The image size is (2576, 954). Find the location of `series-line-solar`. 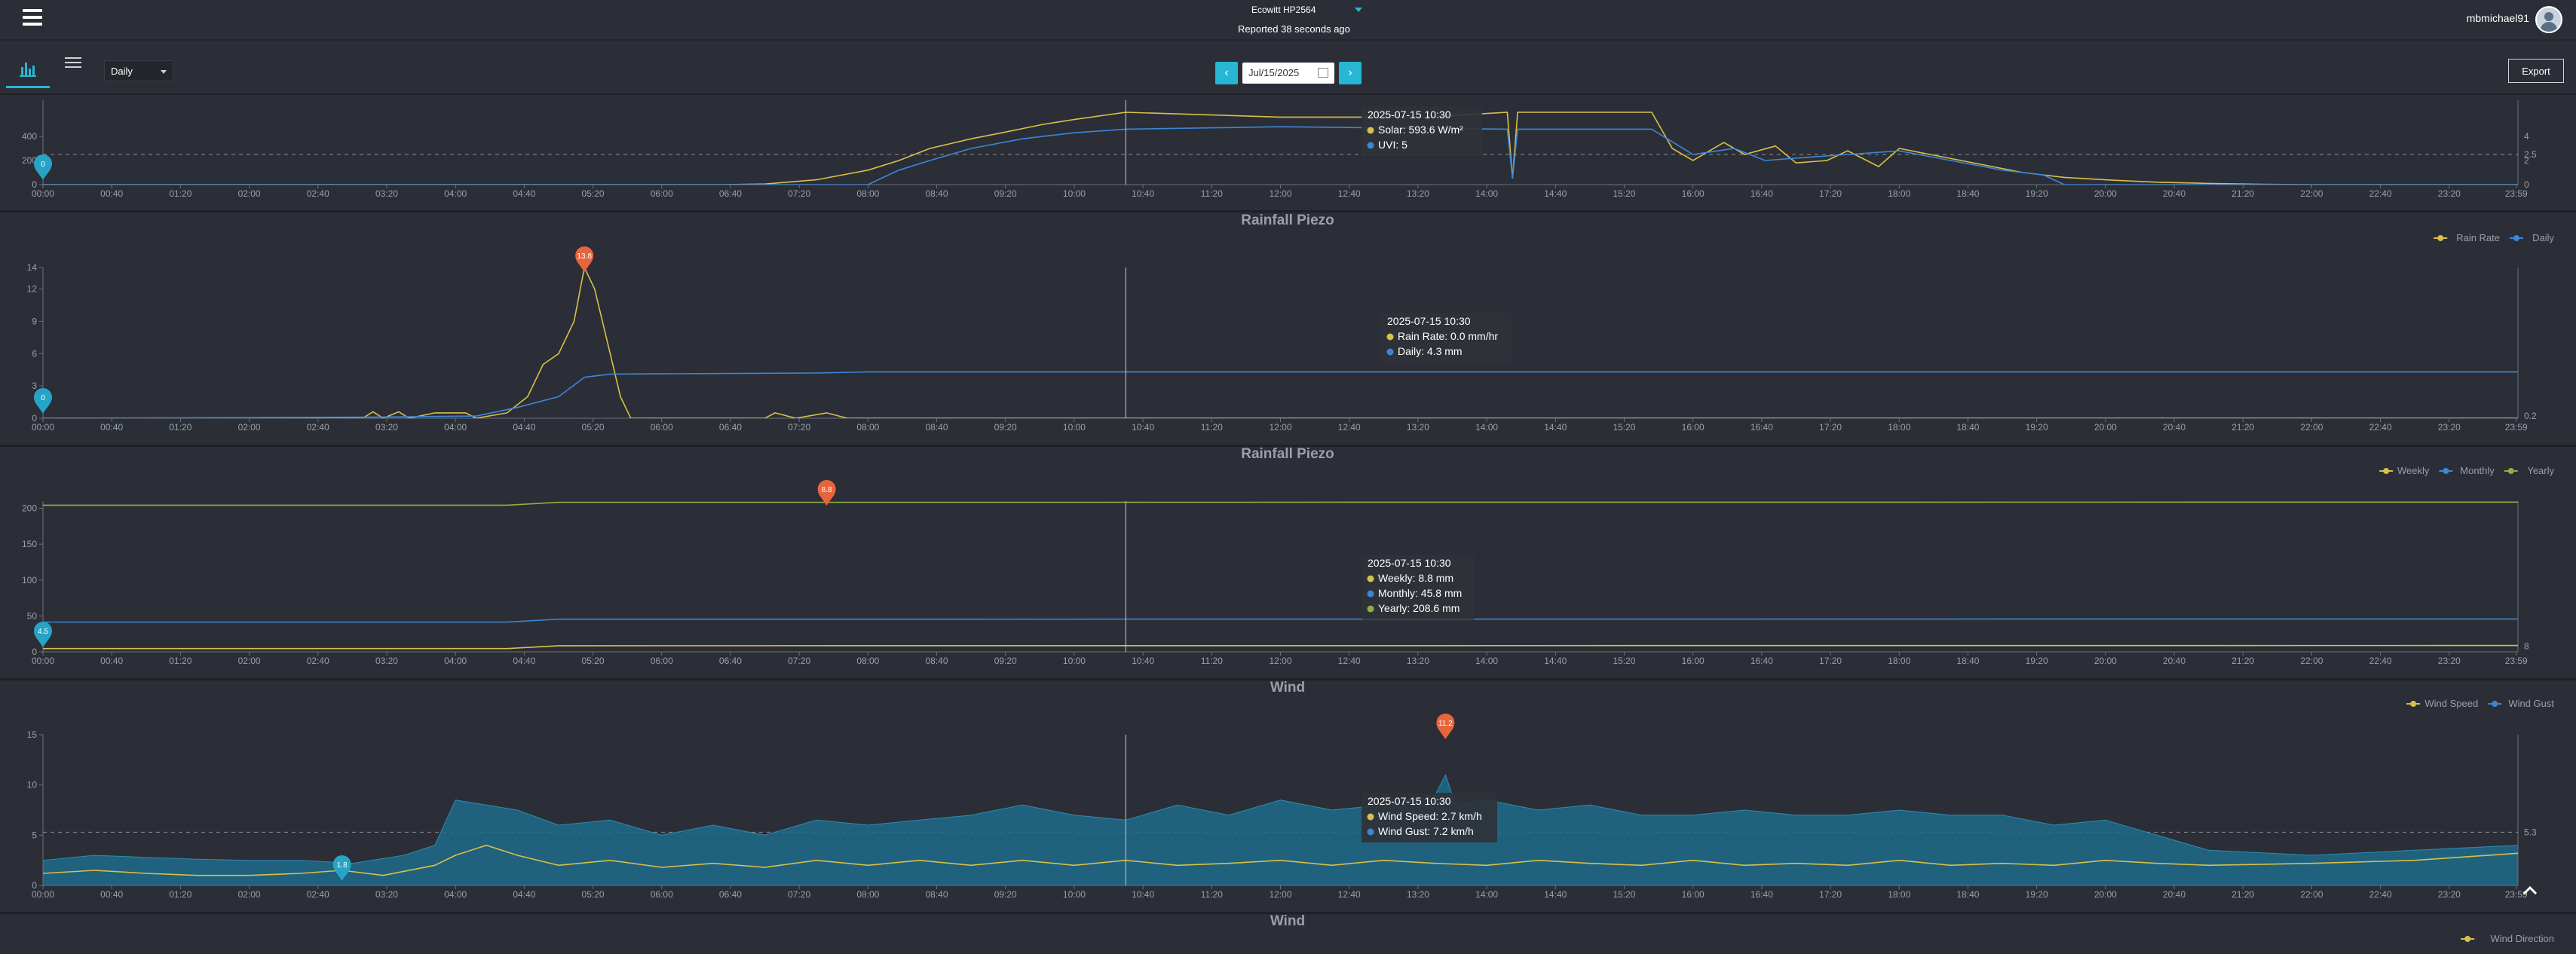

series-line-solar is located at coordinates (1280, 148).